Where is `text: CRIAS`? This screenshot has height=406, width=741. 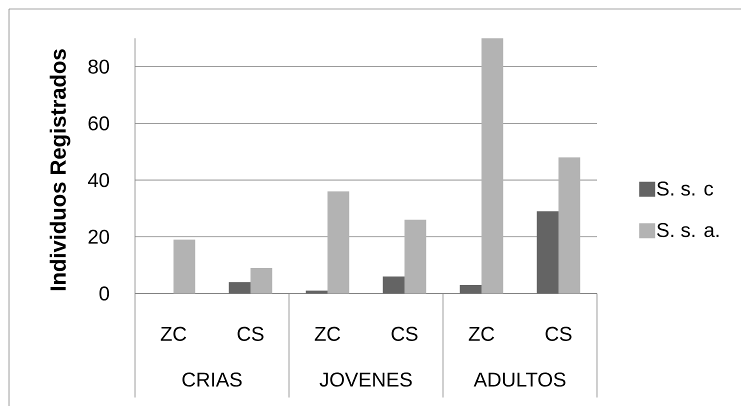 text: CRIAS is located at coordinates (212, 379).